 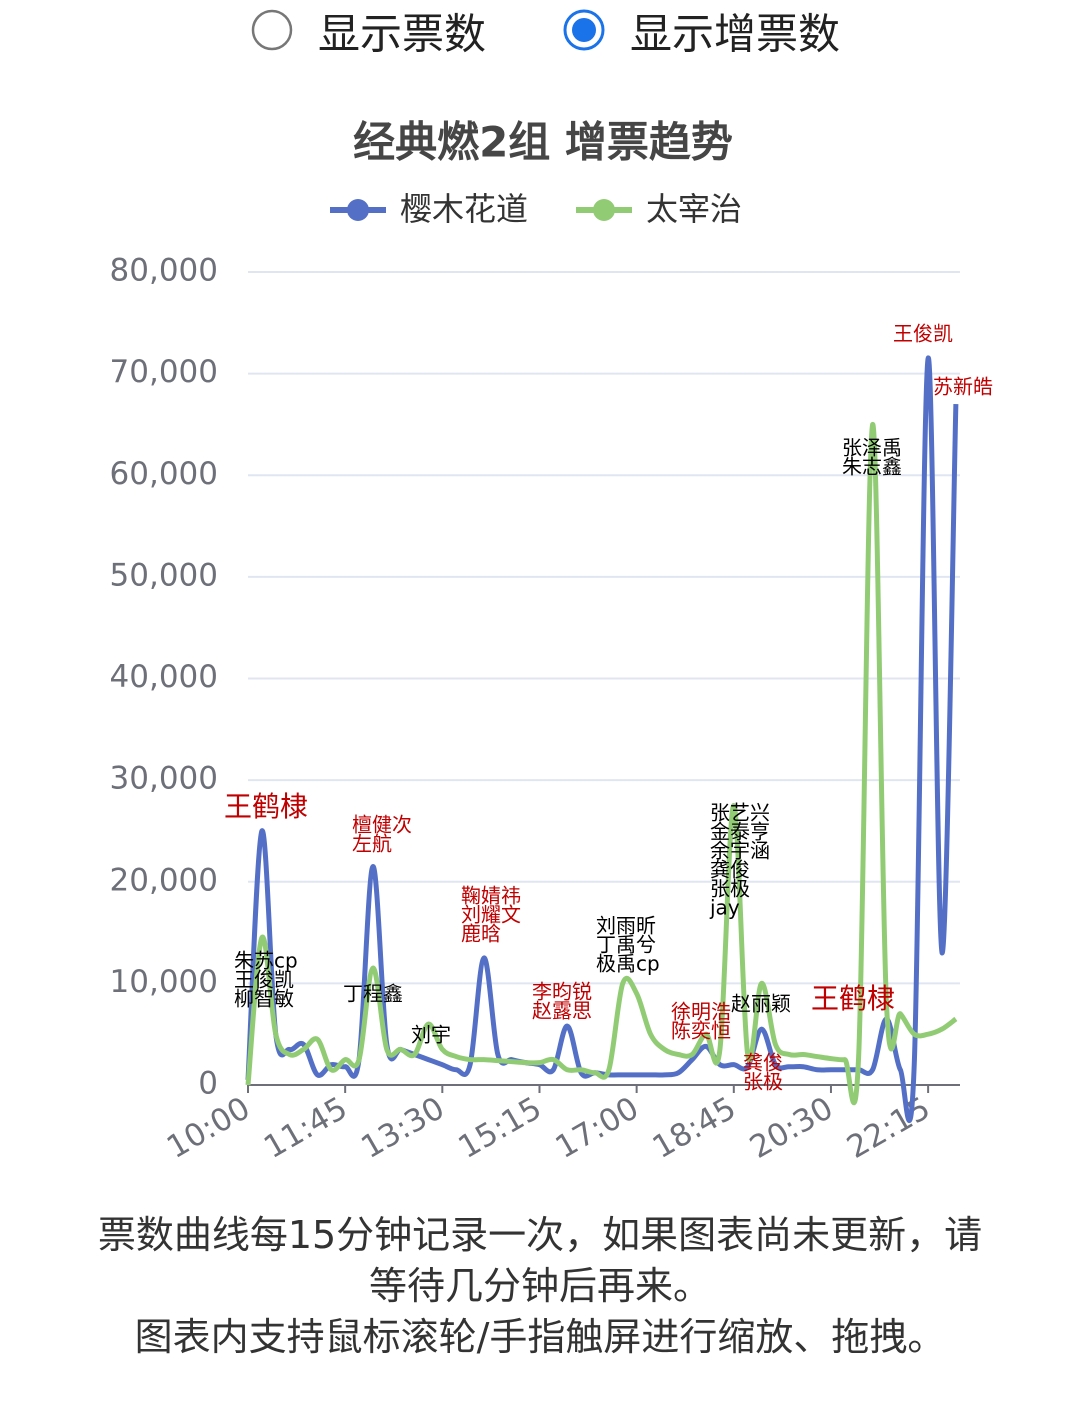 What do you see at coordinates (431, 1035) in the screenshot?
I see `annotation: 刘宇` at bounding box center [431, 1035].